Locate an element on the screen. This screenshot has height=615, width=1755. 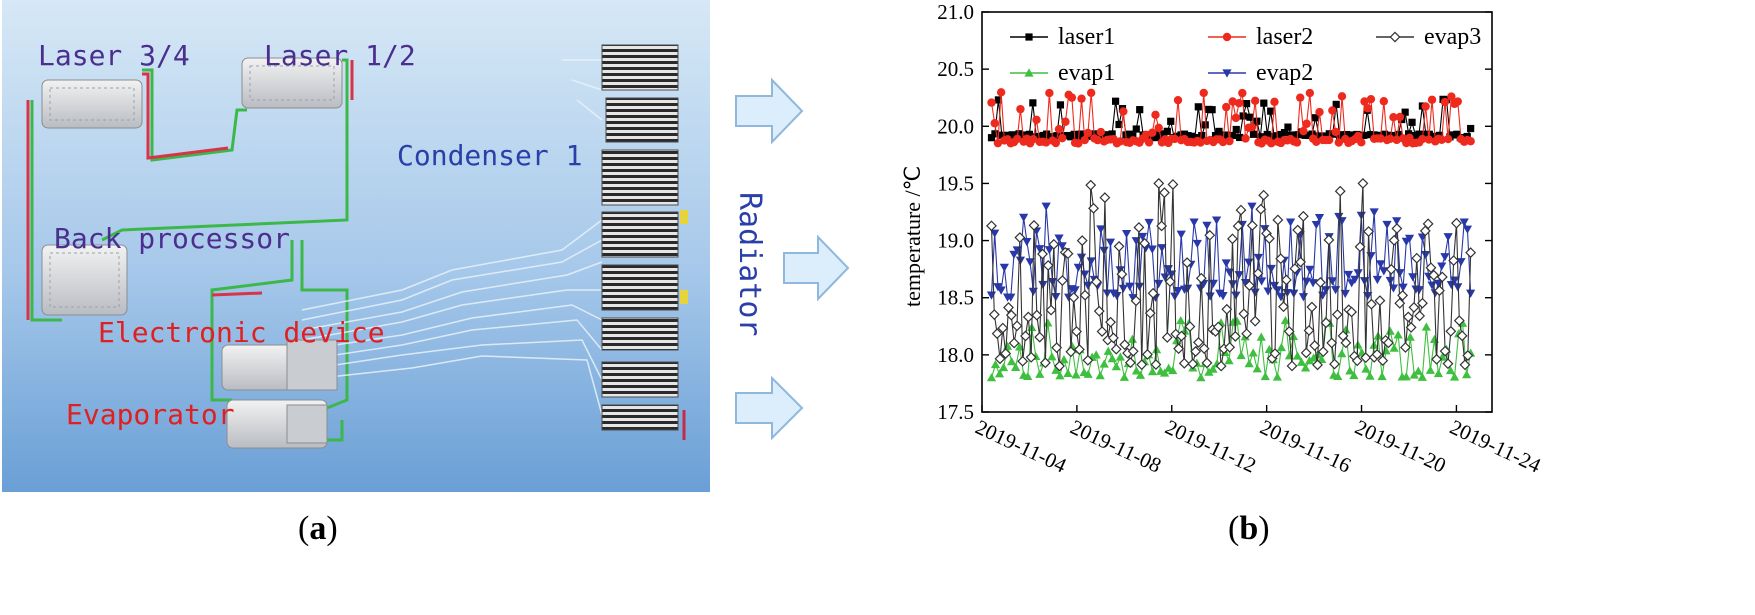
legend-label: laser2 is located at coordinates (1284, 37).